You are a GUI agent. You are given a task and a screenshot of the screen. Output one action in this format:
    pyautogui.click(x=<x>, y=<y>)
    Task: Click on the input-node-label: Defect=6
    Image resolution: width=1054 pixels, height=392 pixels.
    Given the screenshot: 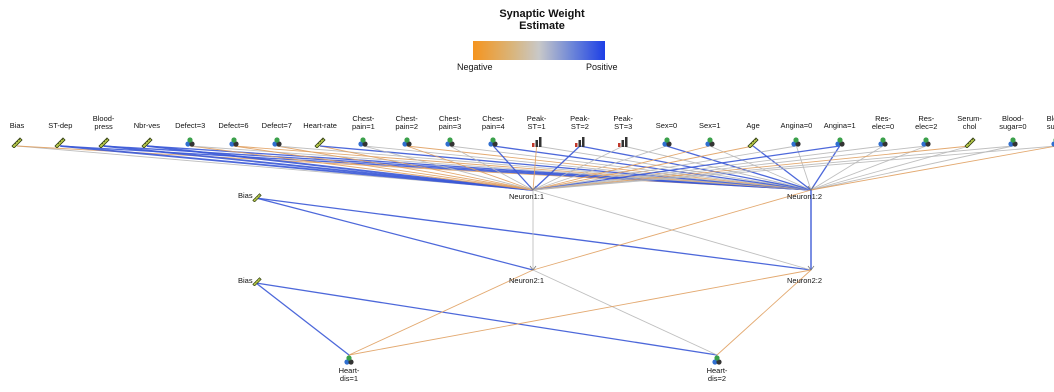 What is the action you would take?
    pyautogui.click(x=233, y=125)
    